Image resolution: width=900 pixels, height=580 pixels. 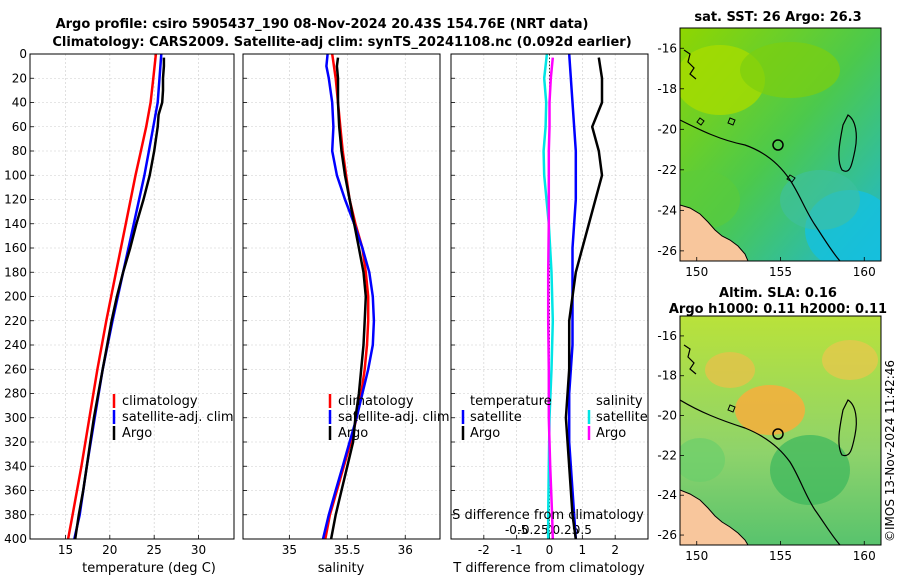 I want to click on y-tick-label: 340, so click(x=15, y=466).